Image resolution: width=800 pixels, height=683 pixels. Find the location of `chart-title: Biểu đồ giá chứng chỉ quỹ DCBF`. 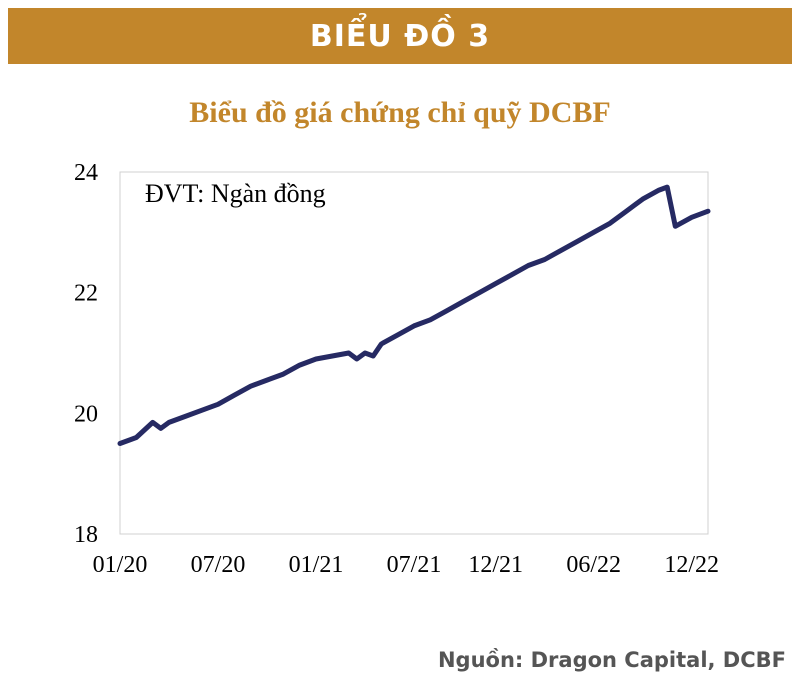

chart-title: Biểu đồ giá chứng chỉ quỹ DCBF is located at coordinates (400, 112).